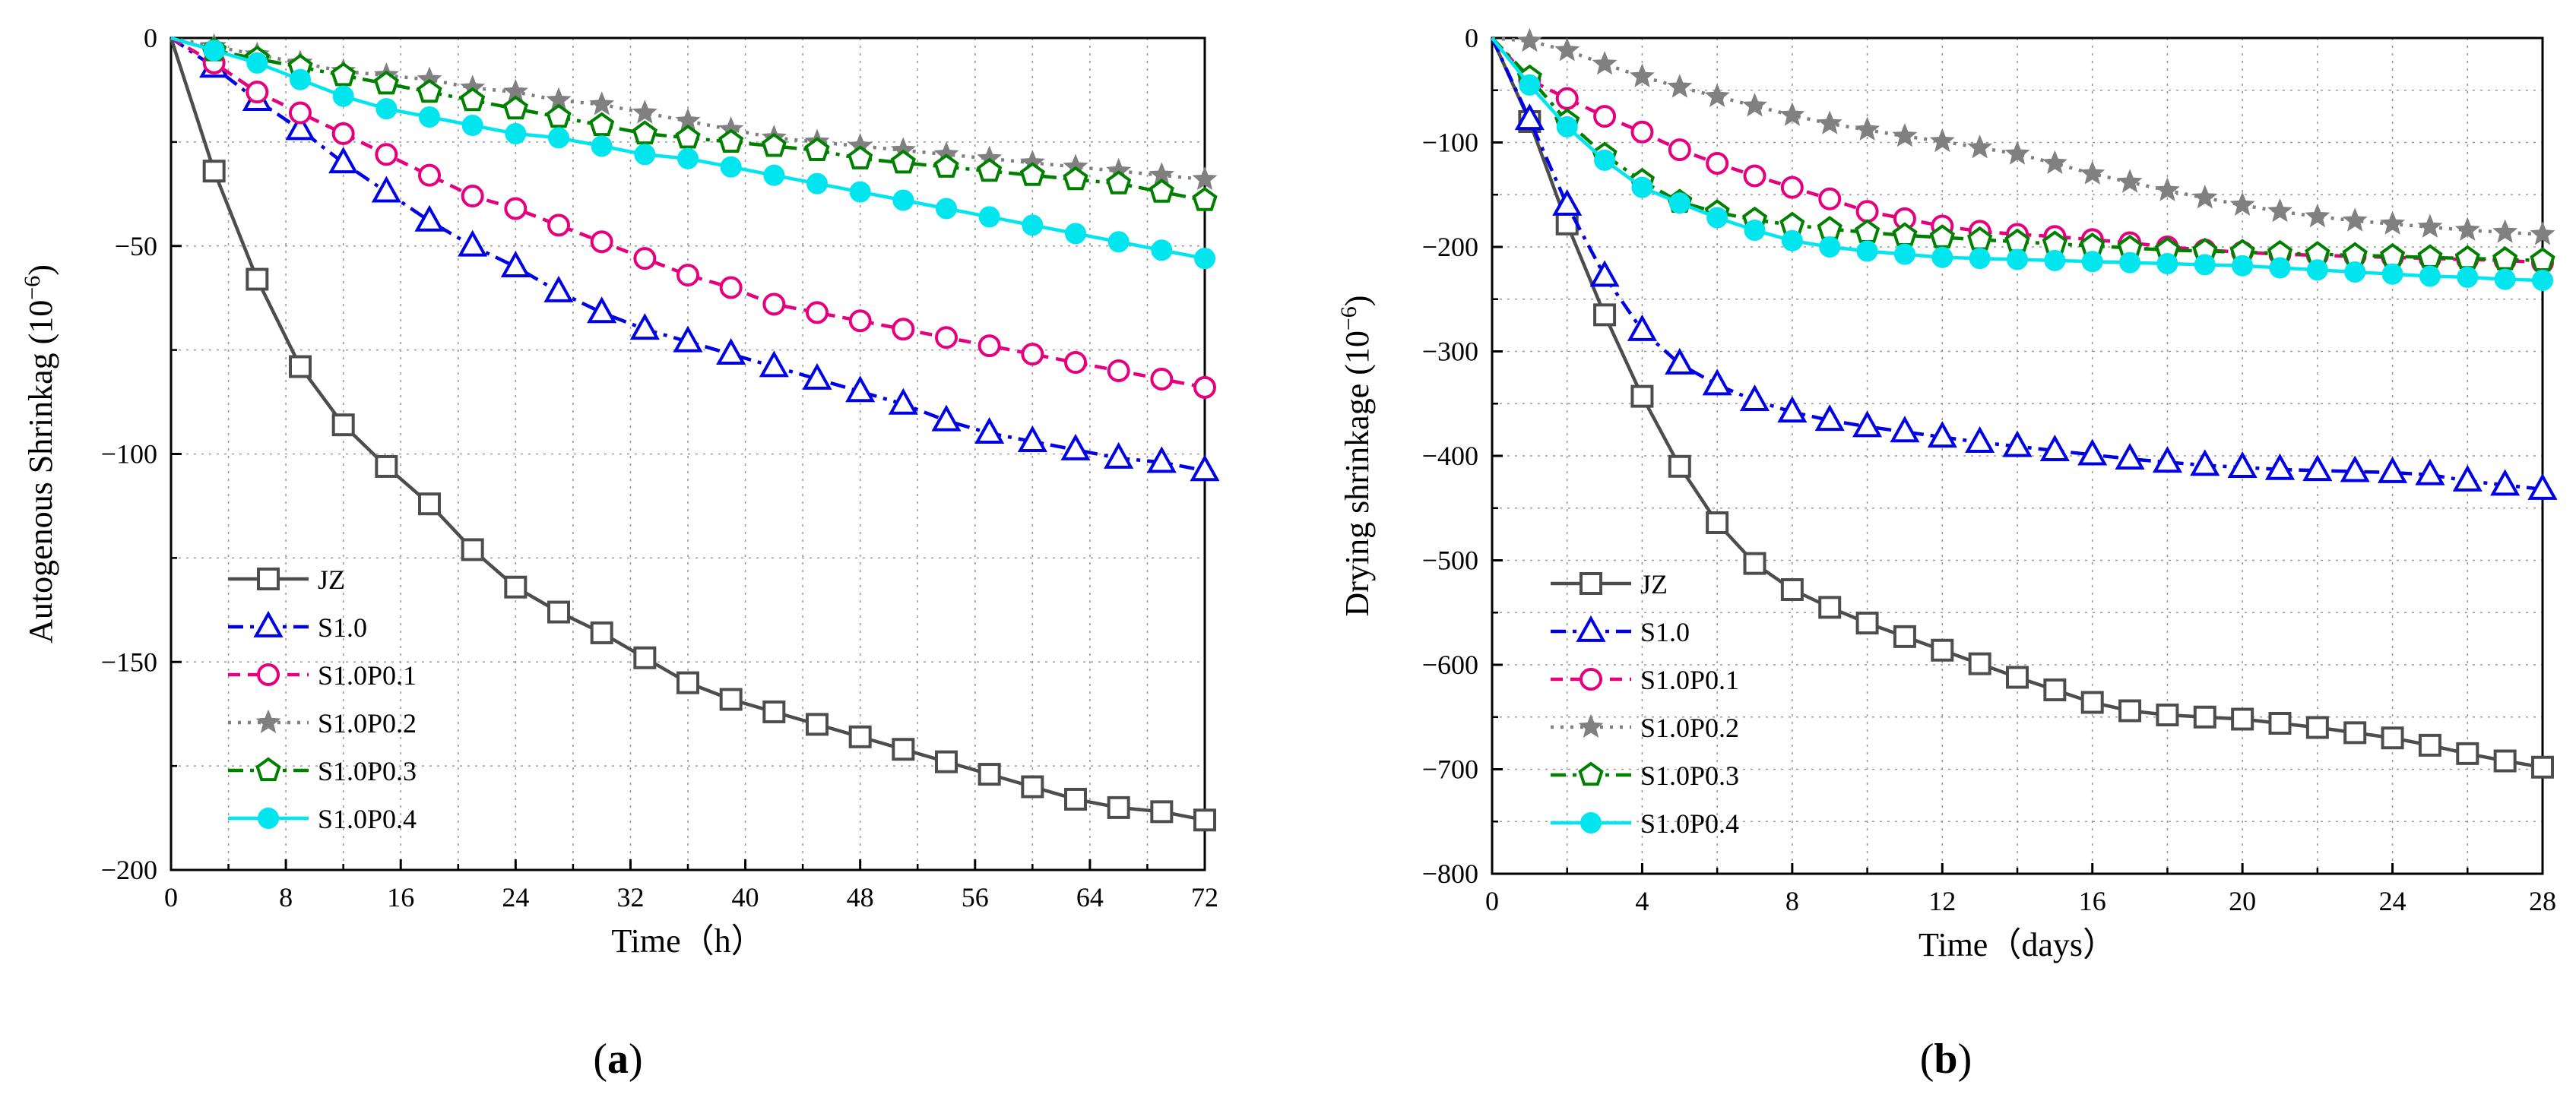 This screenshot has height=1107, width=2576. What do you see at coordinates (1450, 143) in the screenshot?
I see `panel-b-y-tick-label: −100` at bounding box center [1450, 143].